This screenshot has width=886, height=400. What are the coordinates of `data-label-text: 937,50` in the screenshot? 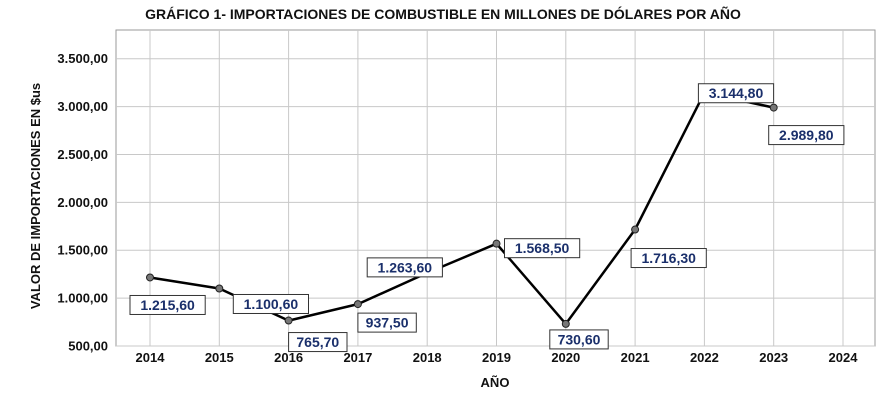 It's located at (387, 323).